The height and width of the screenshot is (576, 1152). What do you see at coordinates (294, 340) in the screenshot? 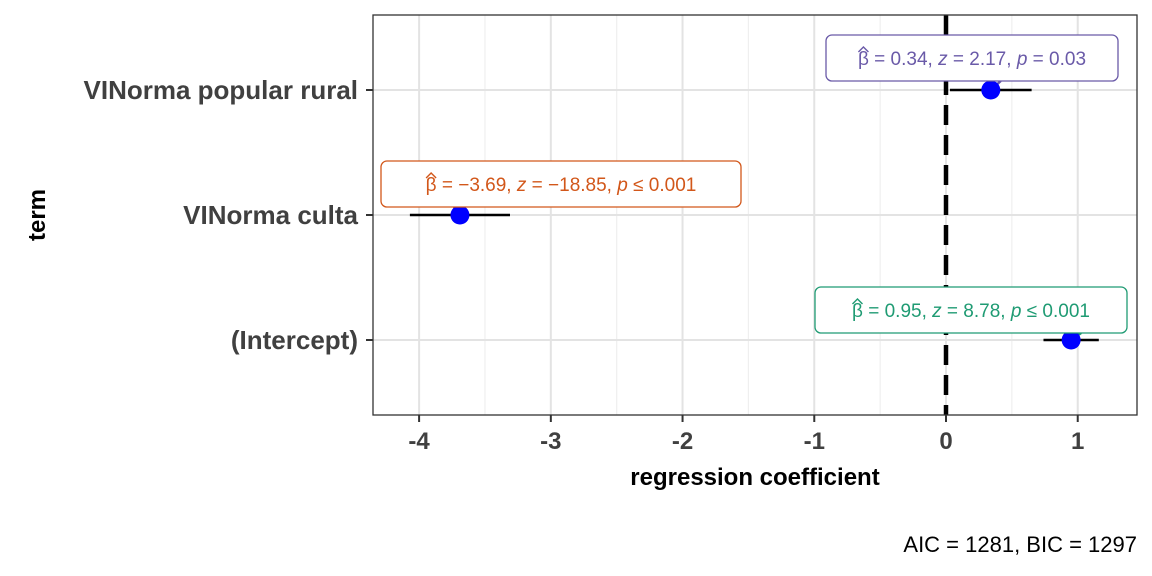
I see `y-tick-label: (Intercept)` at bounding box center [294, 340].